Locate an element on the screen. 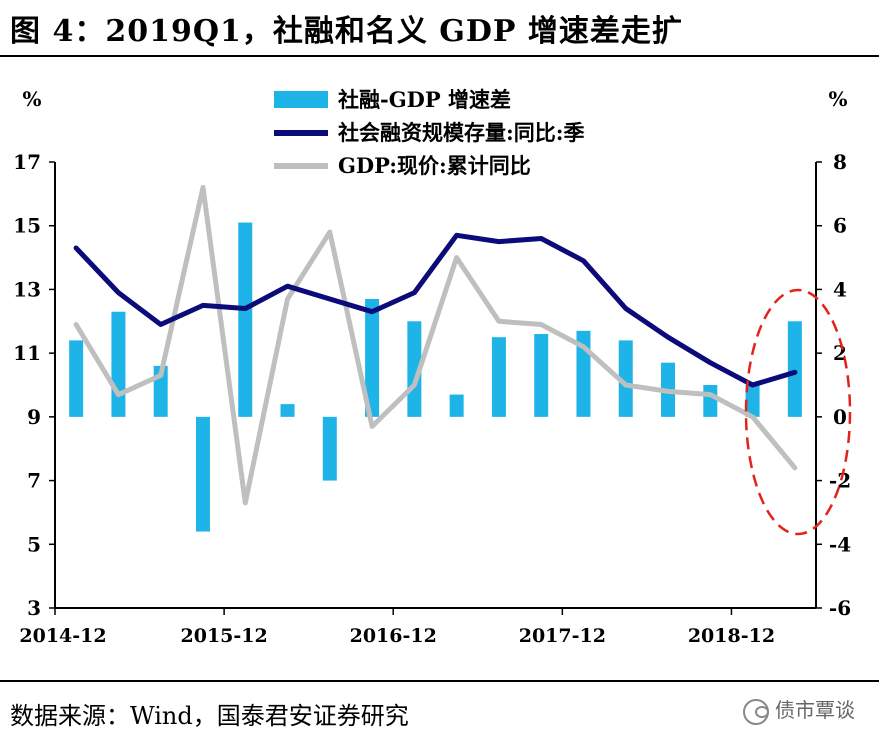 The image size is (879, 744). legend-label-bar: 社融-GDP 增速差 is located at coordinates (424, 99).